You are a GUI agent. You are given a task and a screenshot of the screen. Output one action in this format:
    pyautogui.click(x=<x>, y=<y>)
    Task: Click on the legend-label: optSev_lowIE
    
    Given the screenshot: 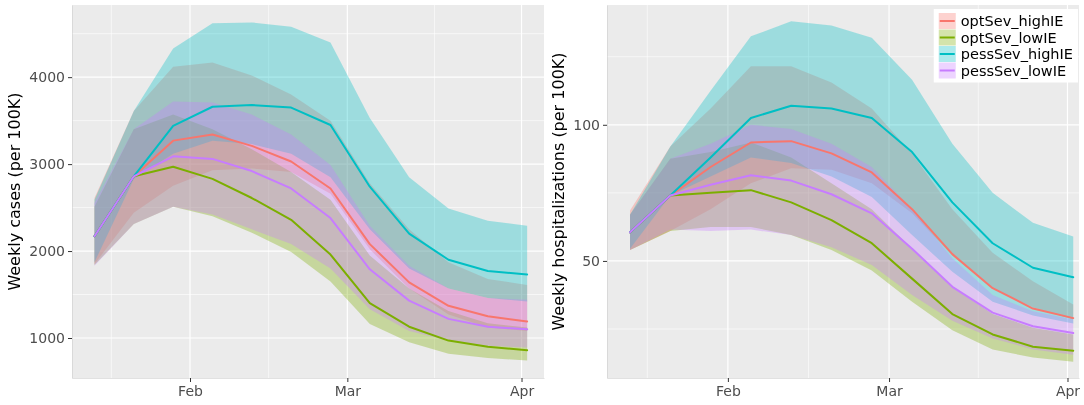 What is the action you would take?
    pyautogui.click(x=1008, y=37)
    